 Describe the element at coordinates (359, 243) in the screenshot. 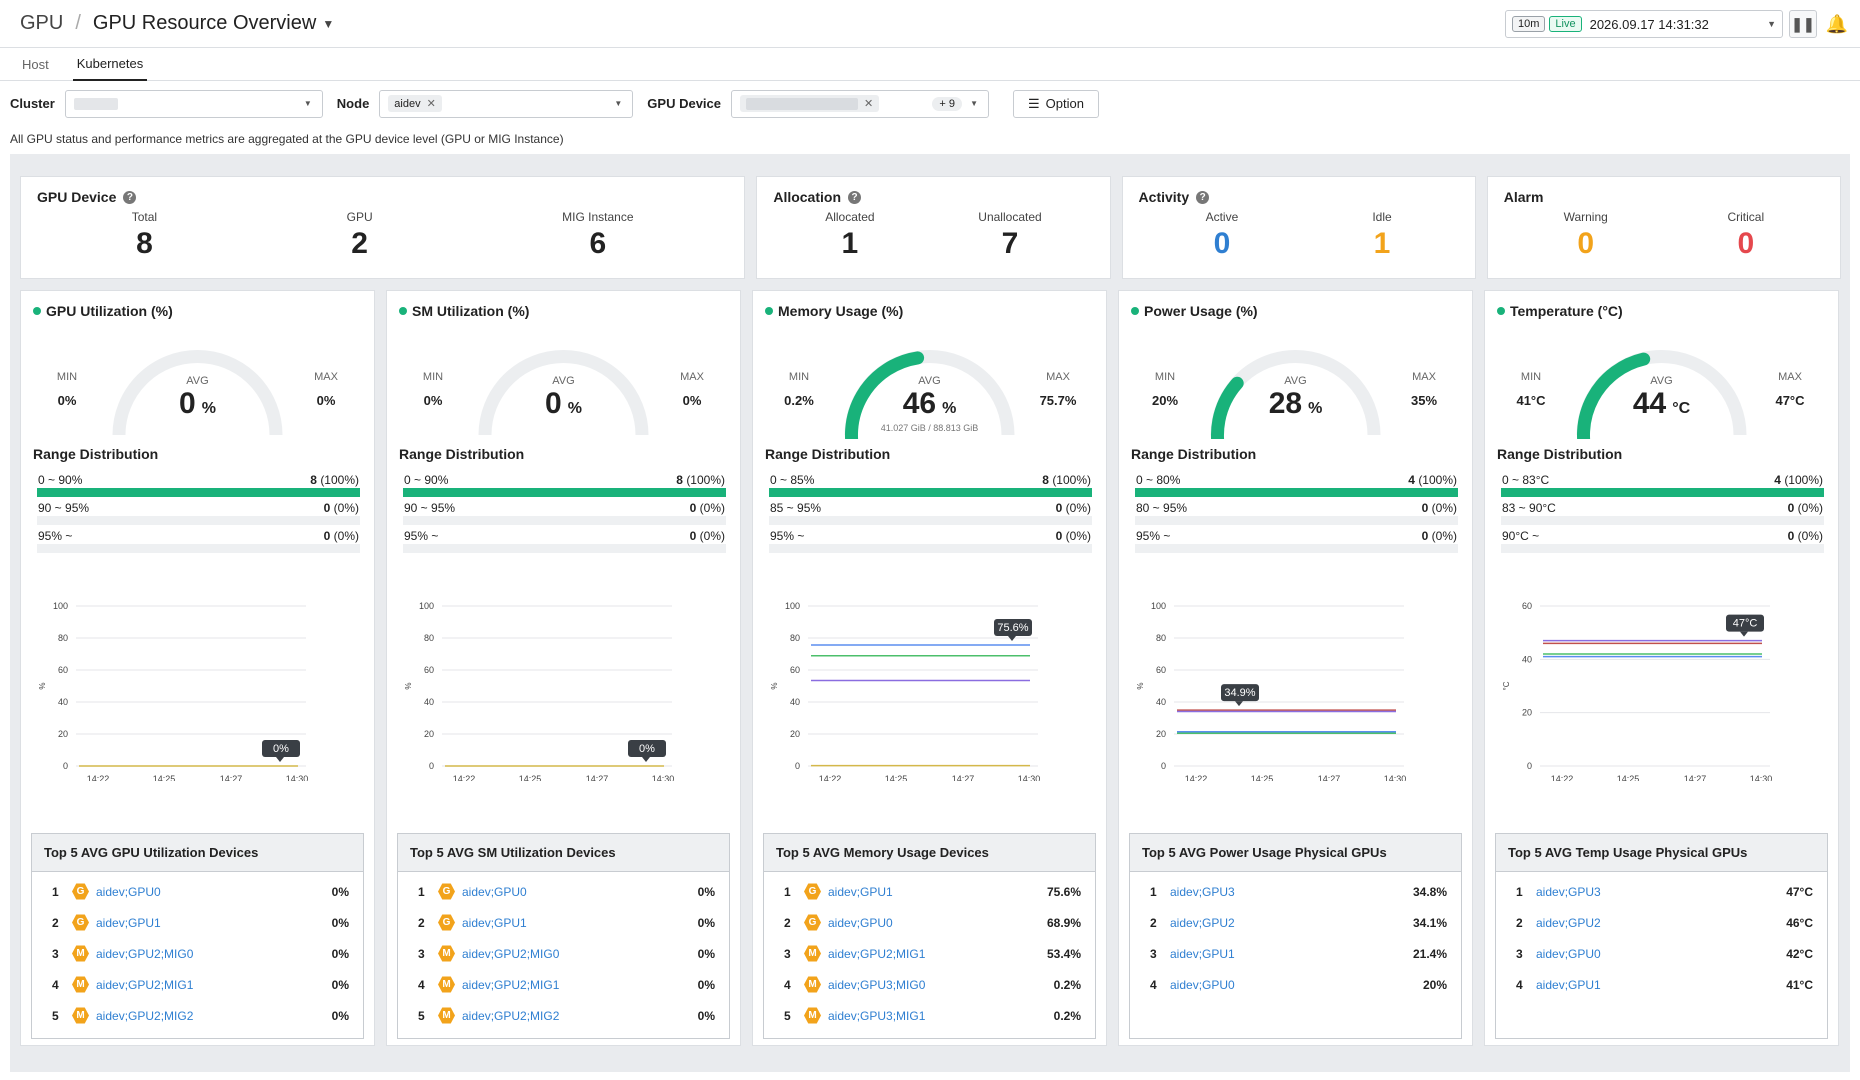

I see `stat-value: 2` at that location.